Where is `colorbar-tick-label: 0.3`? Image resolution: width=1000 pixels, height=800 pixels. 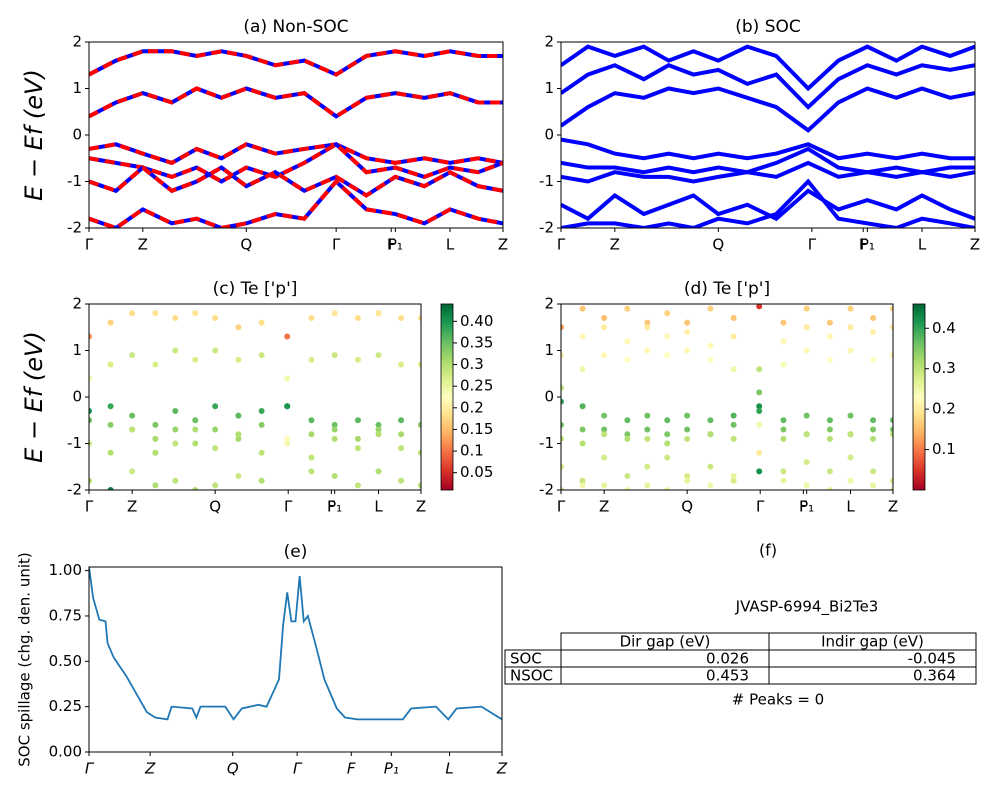
colorbar-tick-label: 0.3 is located at coordinates (472, 364).